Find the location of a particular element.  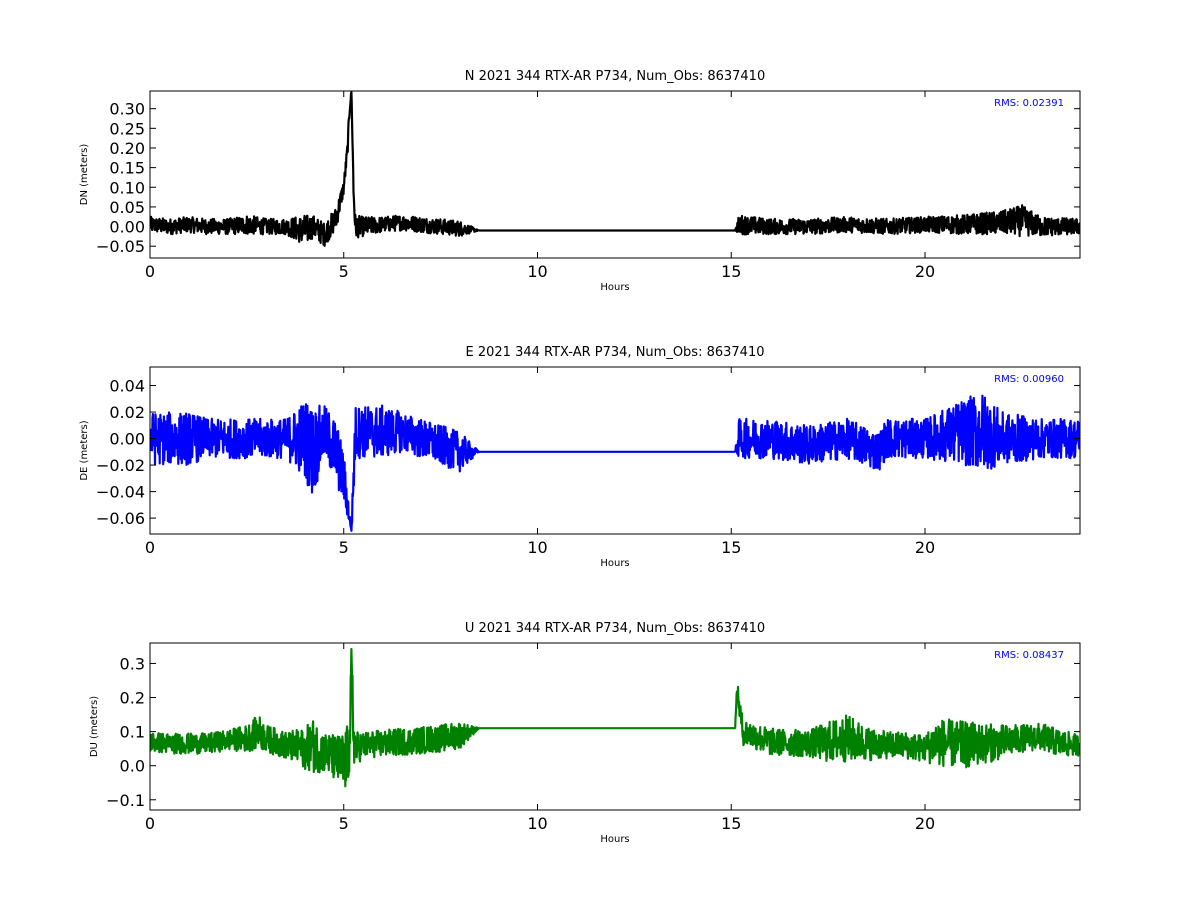

y-tick-label: 0.1 is located at coordinates (132, 732).